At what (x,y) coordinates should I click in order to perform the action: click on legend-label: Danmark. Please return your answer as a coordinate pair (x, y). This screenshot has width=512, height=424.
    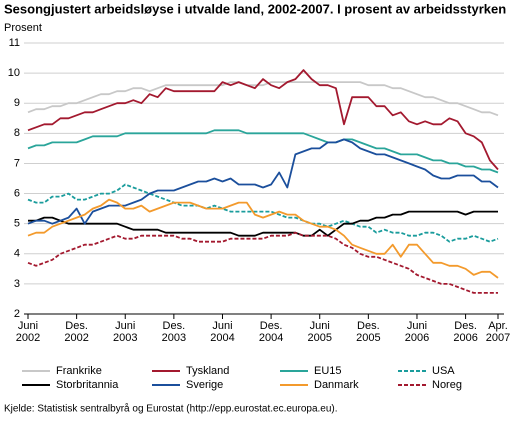
    Looking at the image, I should click on (336, 385).